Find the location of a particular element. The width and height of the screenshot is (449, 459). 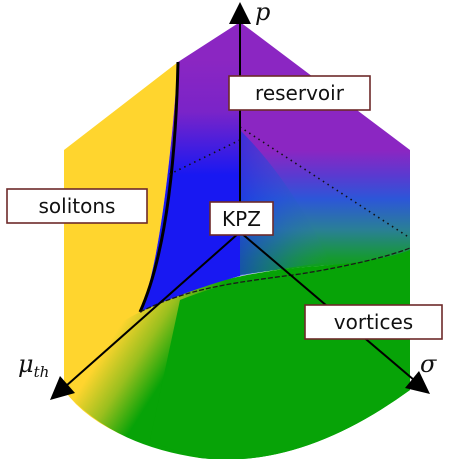

vortices-label: vortices is located at coordinates (373, 322).